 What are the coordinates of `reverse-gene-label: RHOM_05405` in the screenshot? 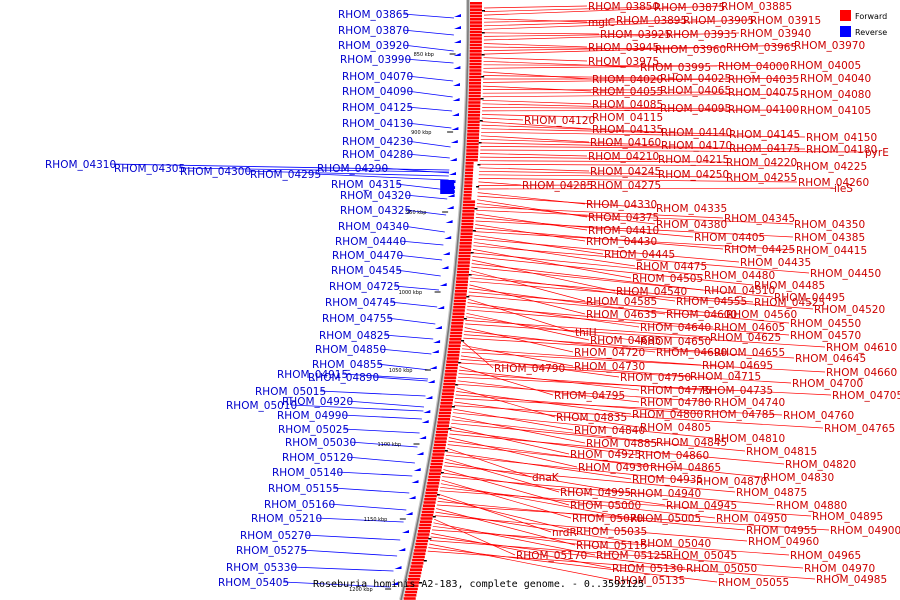 It's located at (253, 583).